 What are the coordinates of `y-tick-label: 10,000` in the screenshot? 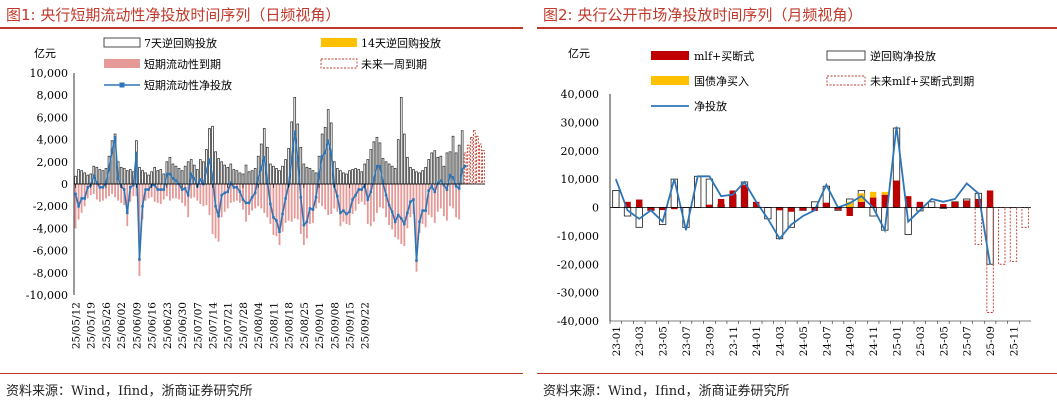 It's located at (580, 179).